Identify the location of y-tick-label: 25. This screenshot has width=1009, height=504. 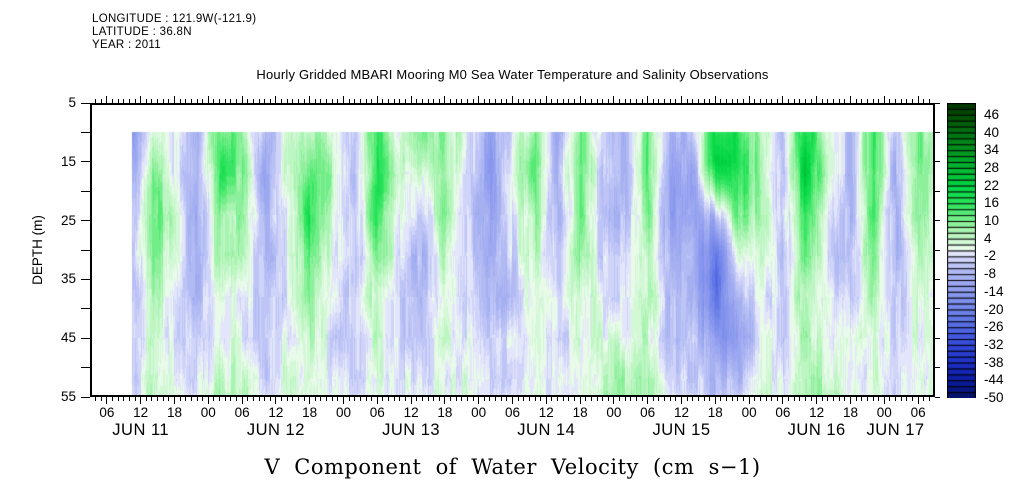
(68, 220).